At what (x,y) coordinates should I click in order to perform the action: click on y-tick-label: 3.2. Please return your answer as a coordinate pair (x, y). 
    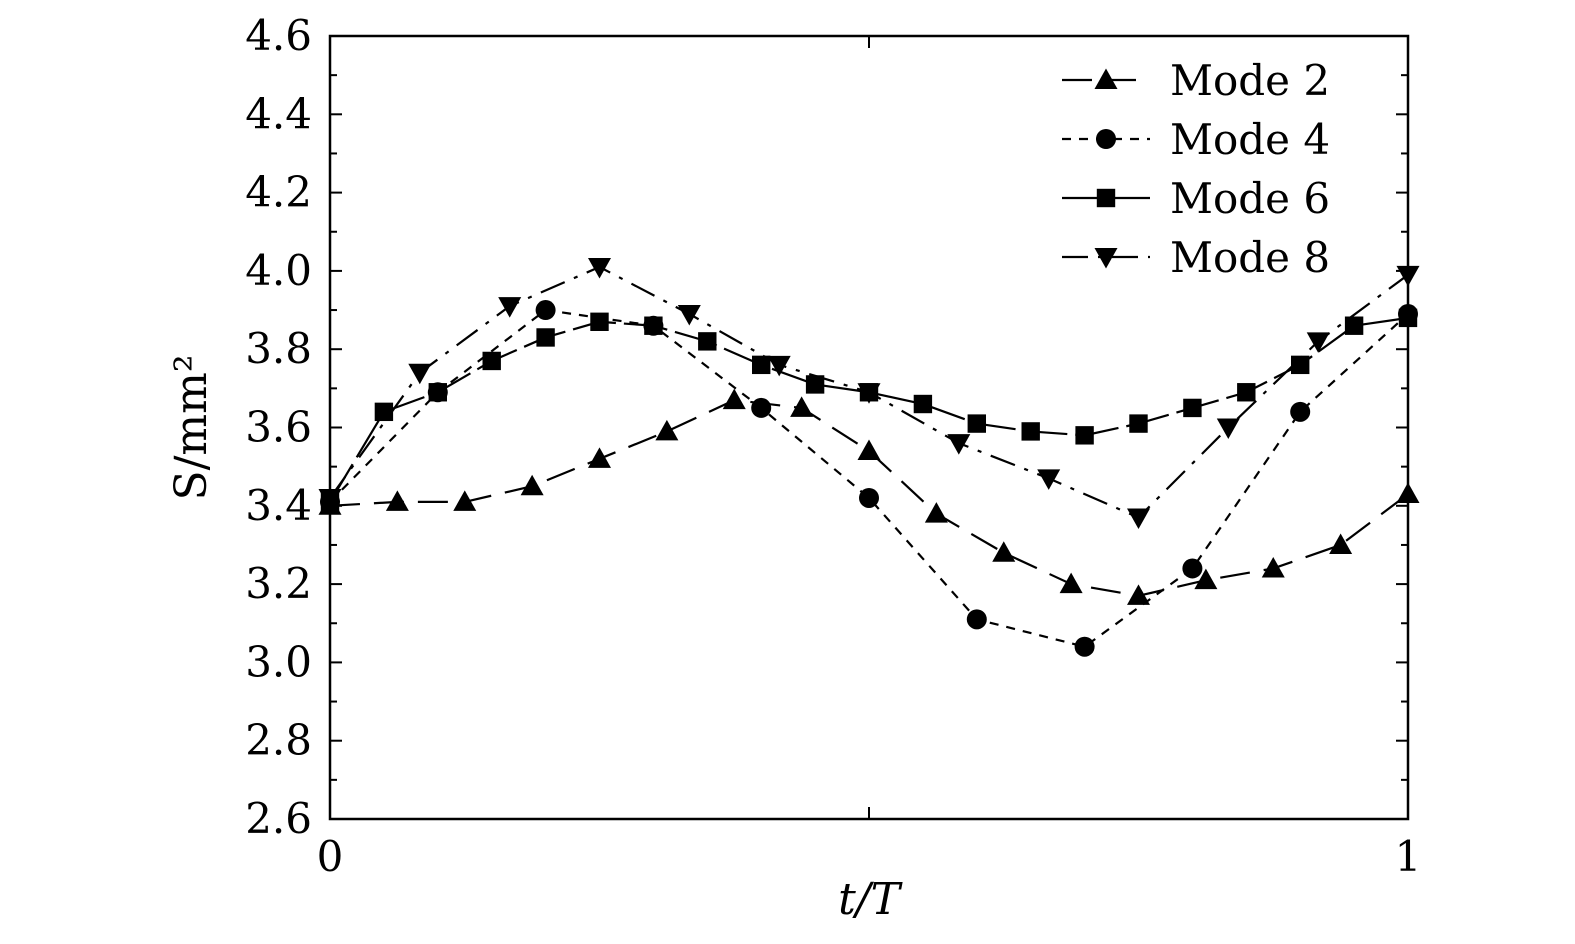
    Looking at the image, I should click on (278, 583).